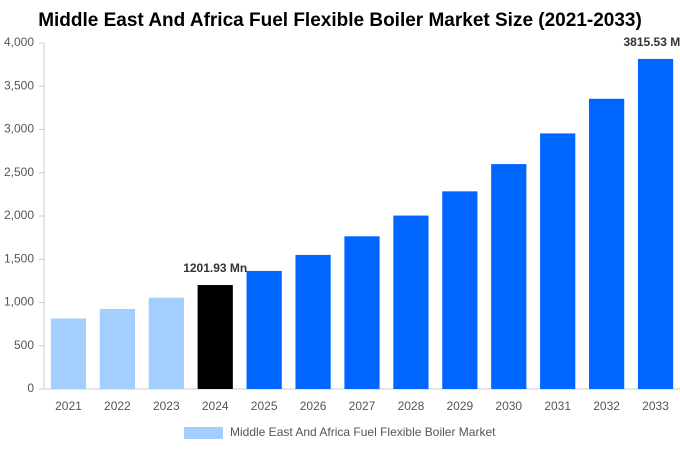 This screenshot has height=450, width=680. What do you see at coordinates (411, 406) in the screenshot?
I see `x-tick-label: 2028` at bounding box center [411, 406].